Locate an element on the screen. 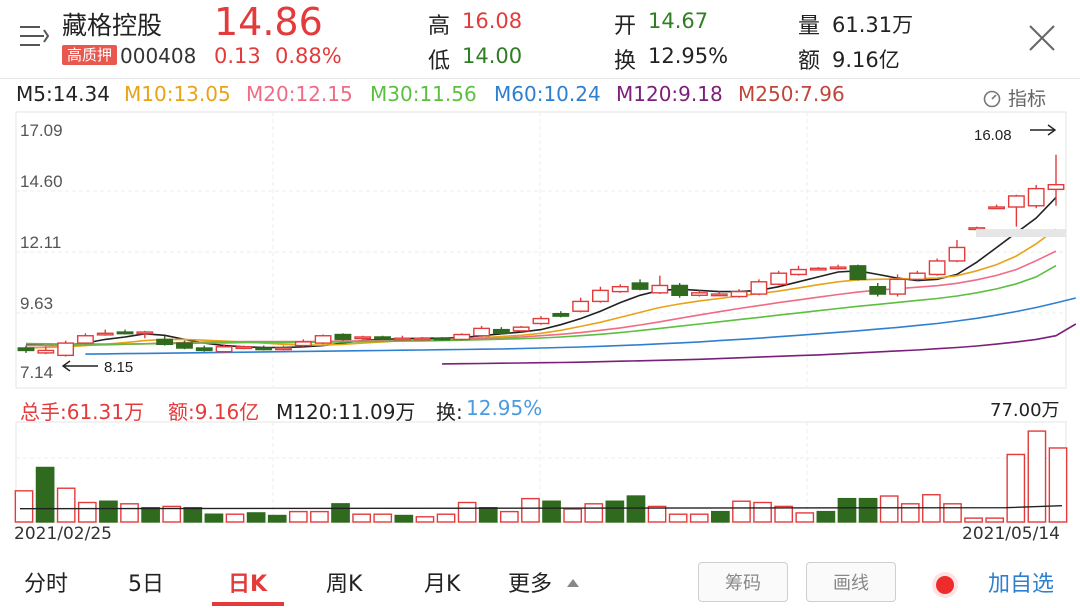  active-tab-indicator is located at coordinates (248, 604).